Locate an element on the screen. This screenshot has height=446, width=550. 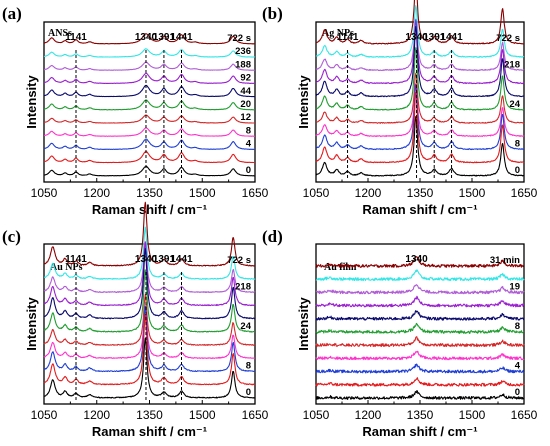
panel-label: (d) is located at coordinates (272, 236).